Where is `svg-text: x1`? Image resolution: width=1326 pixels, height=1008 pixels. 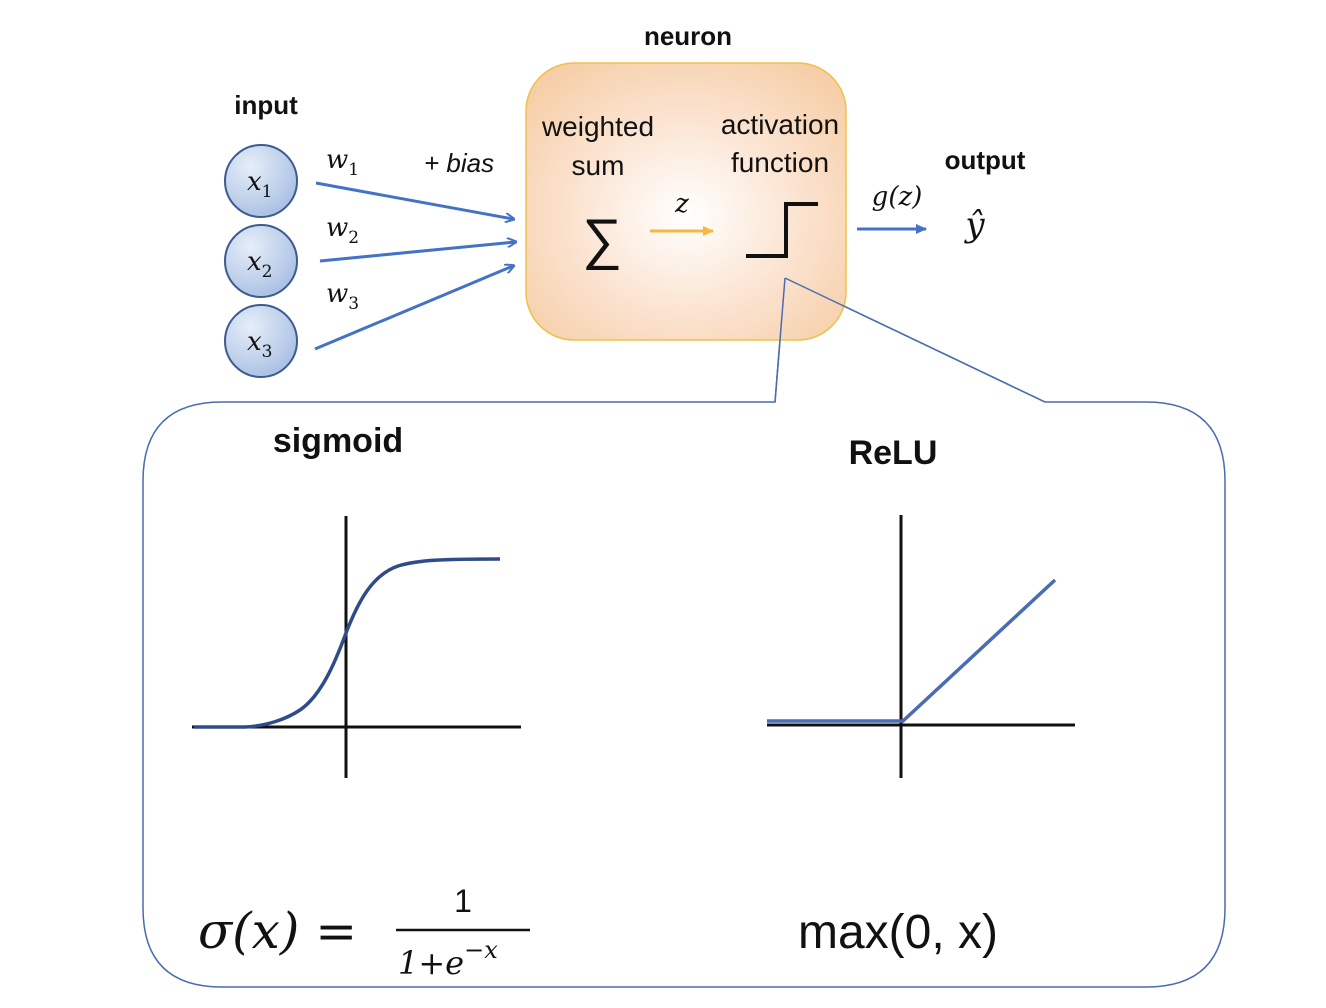
svg-text: x1 is located at coordinates (260, 184).